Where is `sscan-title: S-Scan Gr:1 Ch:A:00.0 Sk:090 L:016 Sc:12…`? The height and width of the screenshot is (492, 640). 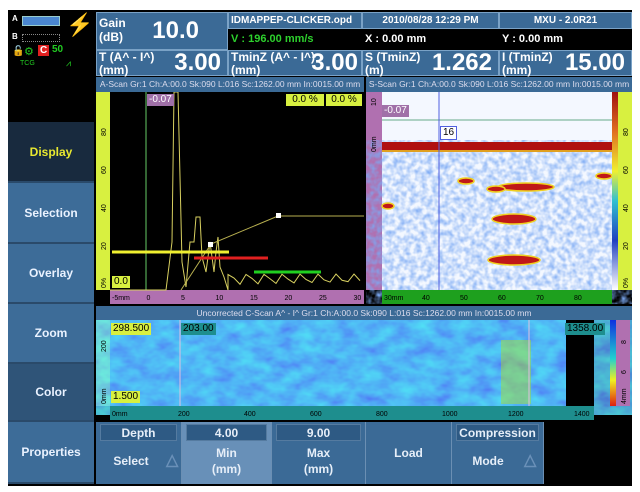 sscan-title: S-Scan Gr:1 Ch:A:00.0 Sk:090 L:016 Sc:12… is located at coordinates (499, 84).